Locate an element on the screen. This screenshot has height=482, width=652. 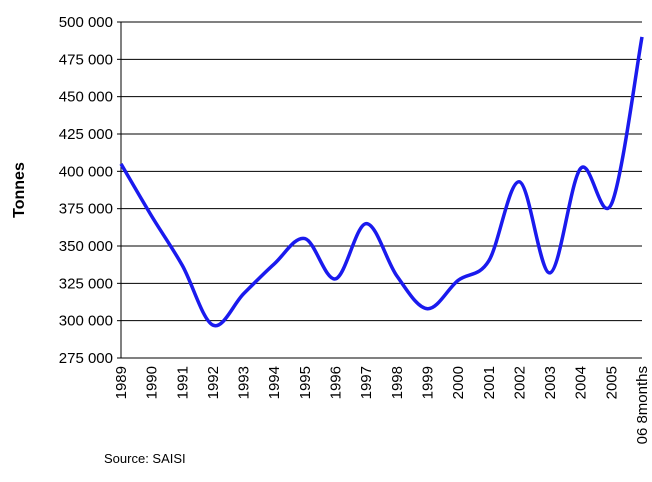
x-tick-label: 1990 is located at coordinates (152, 382).